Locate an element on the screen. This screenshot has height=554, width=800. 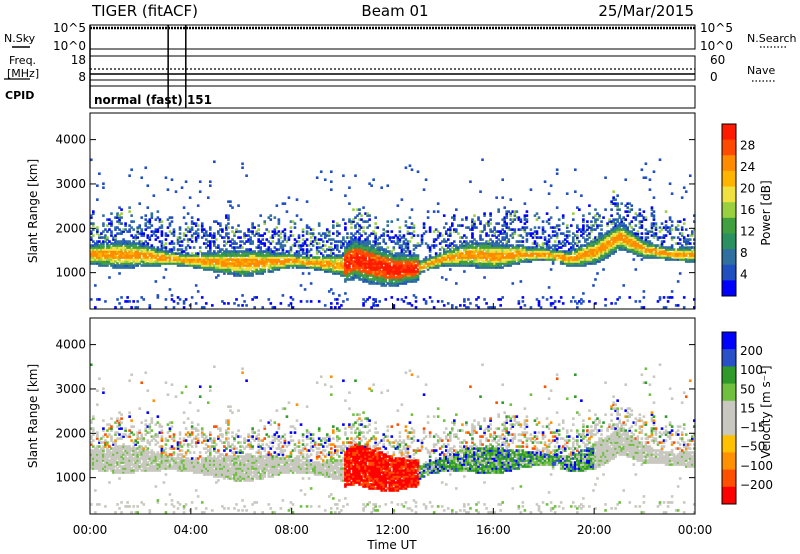
date-label: 25/Mar/2015 is located at coordinates (646, 11).